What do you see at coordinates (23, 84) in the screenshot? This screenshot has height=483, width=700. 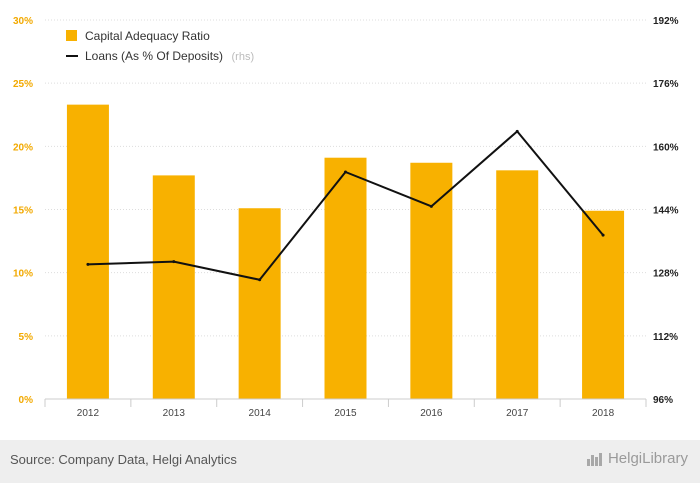 I see `y-left-tick-label: 25%` at bounding box center [23, 84].